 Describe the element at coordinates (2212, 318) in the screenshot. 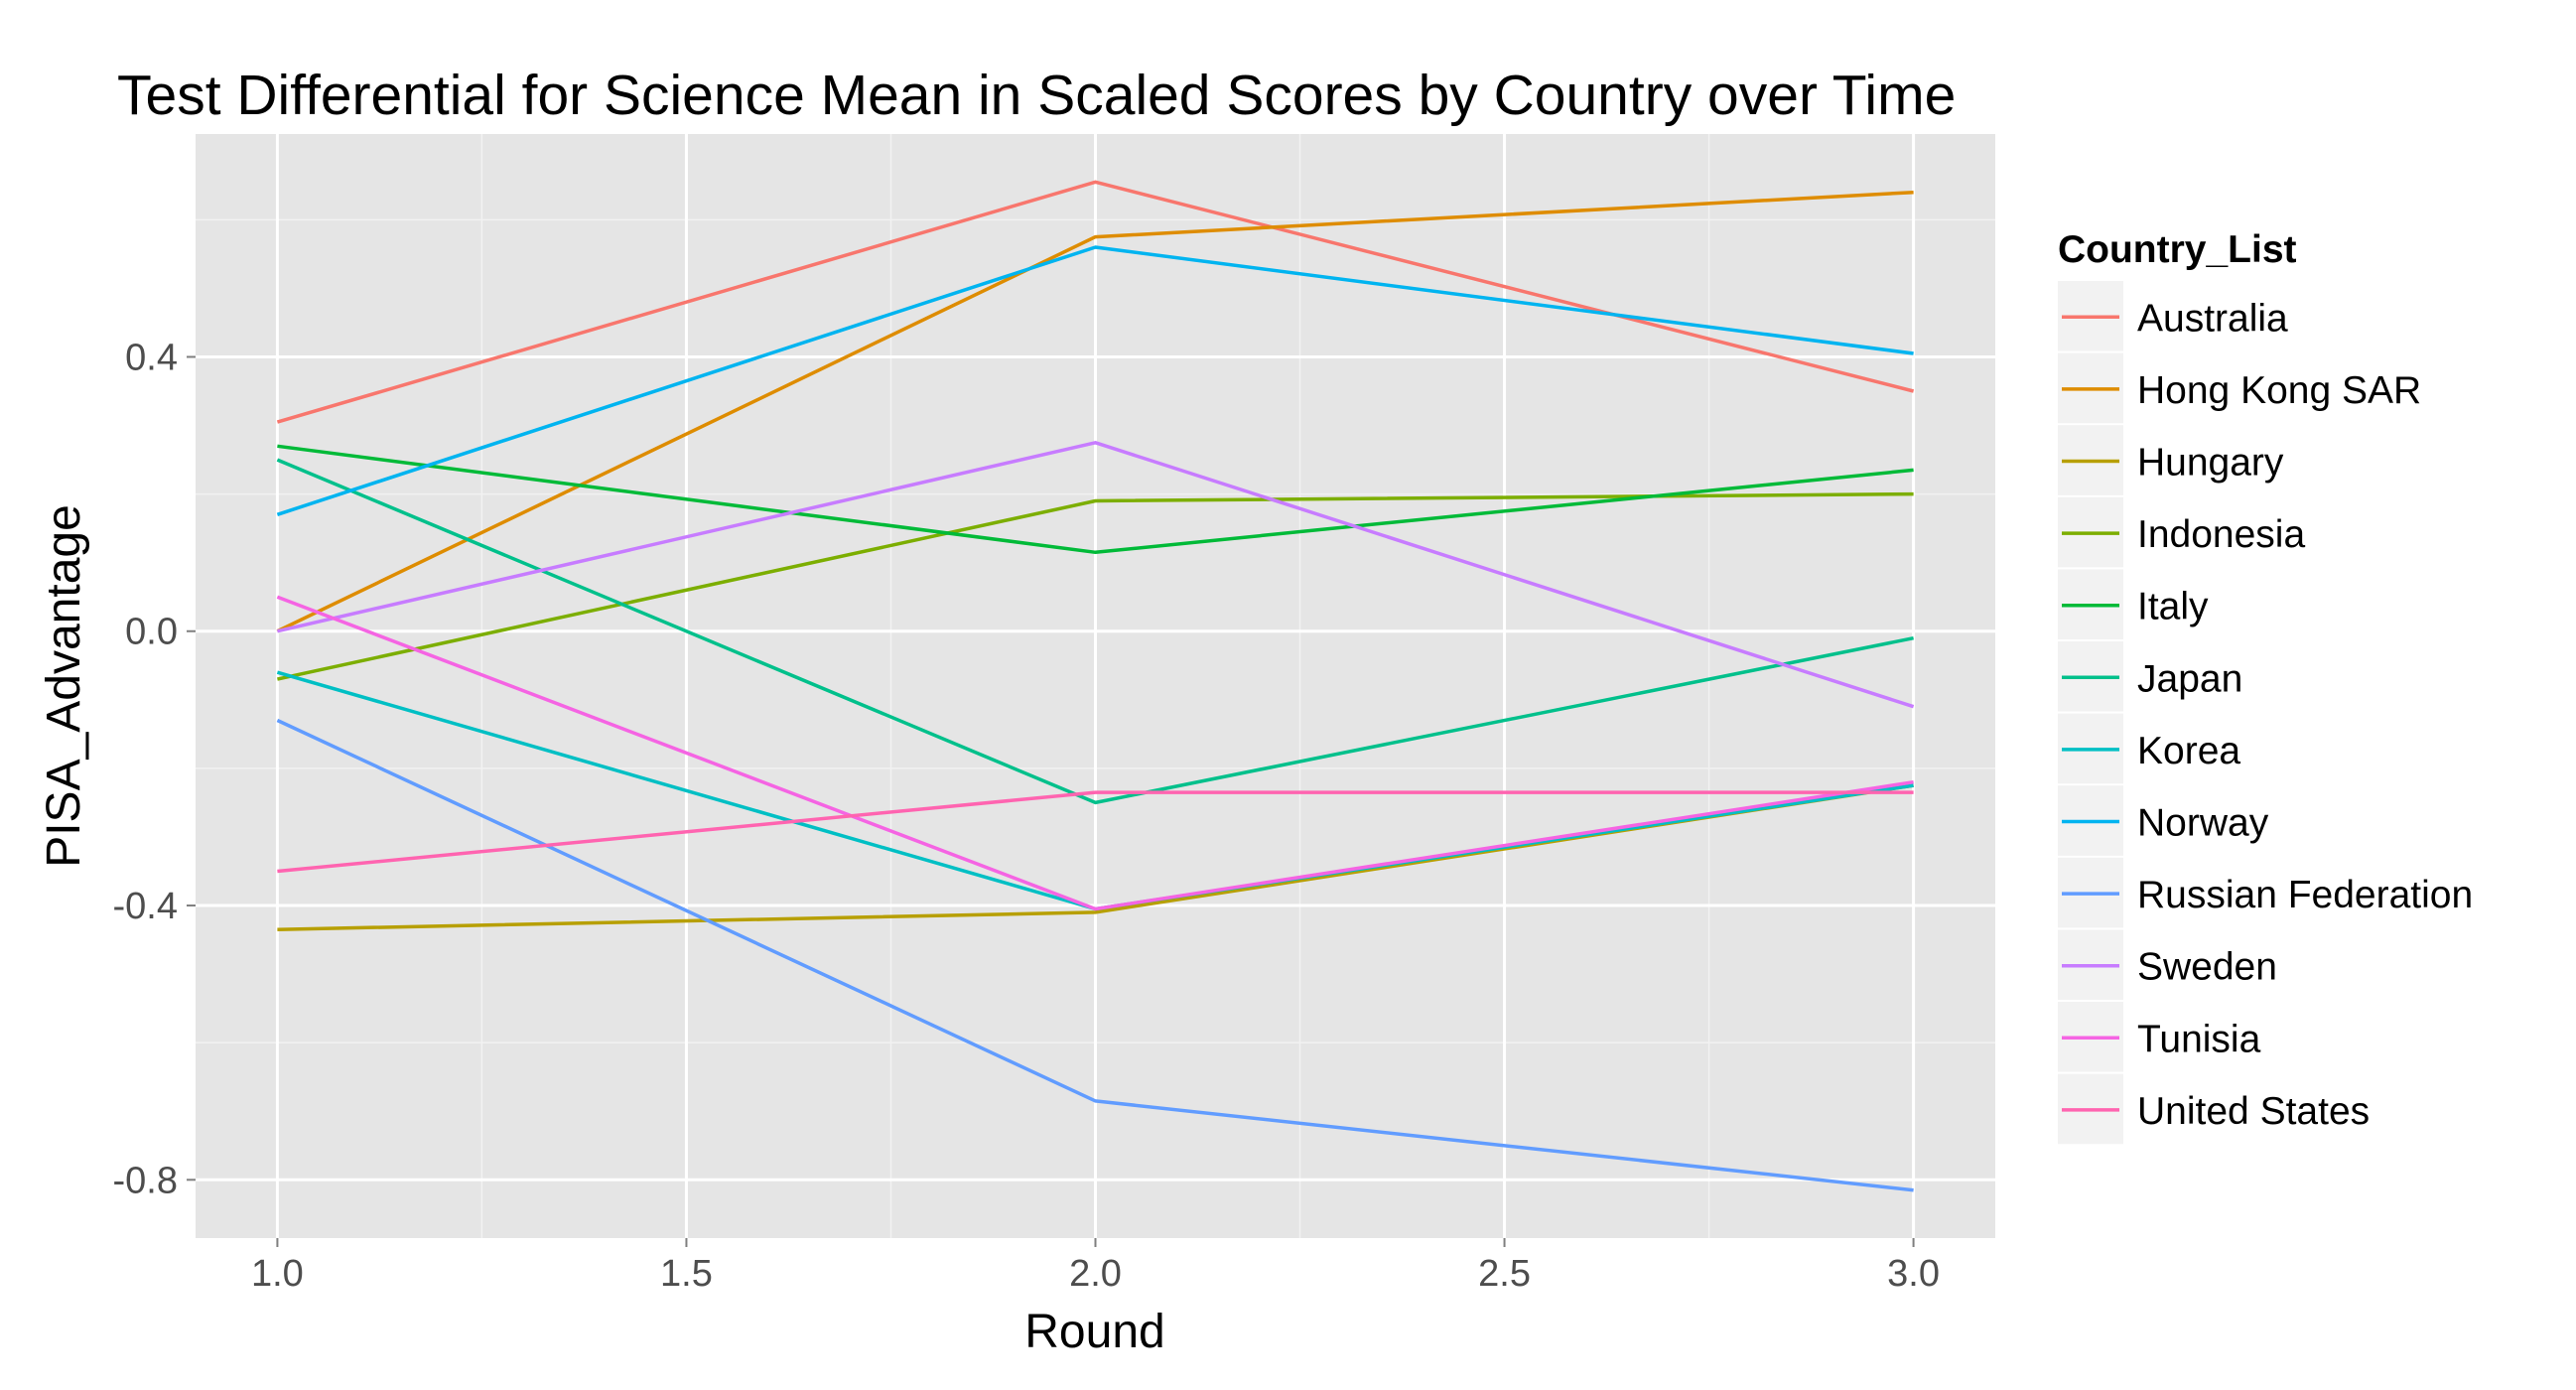

I see `legend-label-australia: Australia` at that location.